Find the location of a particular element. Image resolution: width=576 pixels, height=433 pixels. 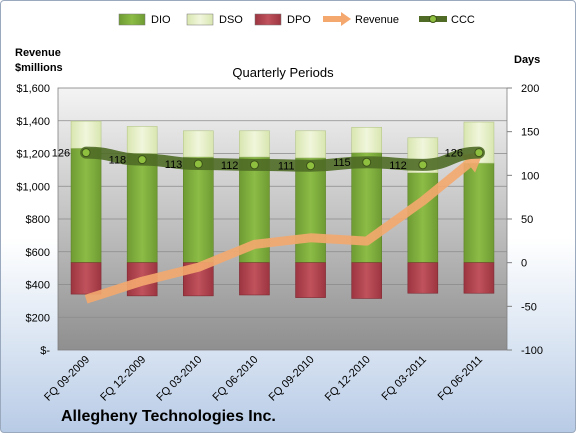

legend-swatch-dio is located at coordinates (132, 19).